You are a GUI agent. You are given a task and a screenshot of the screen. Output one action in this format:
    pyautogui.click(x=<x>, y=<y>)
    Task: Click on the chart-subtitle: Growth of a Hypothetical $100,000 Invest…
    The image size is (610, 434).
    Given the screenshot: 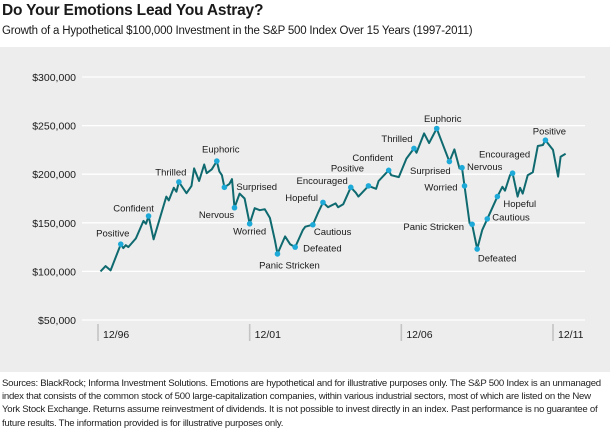 What is the action you would take?
    pyautogui.click(x=237, y=31)
    